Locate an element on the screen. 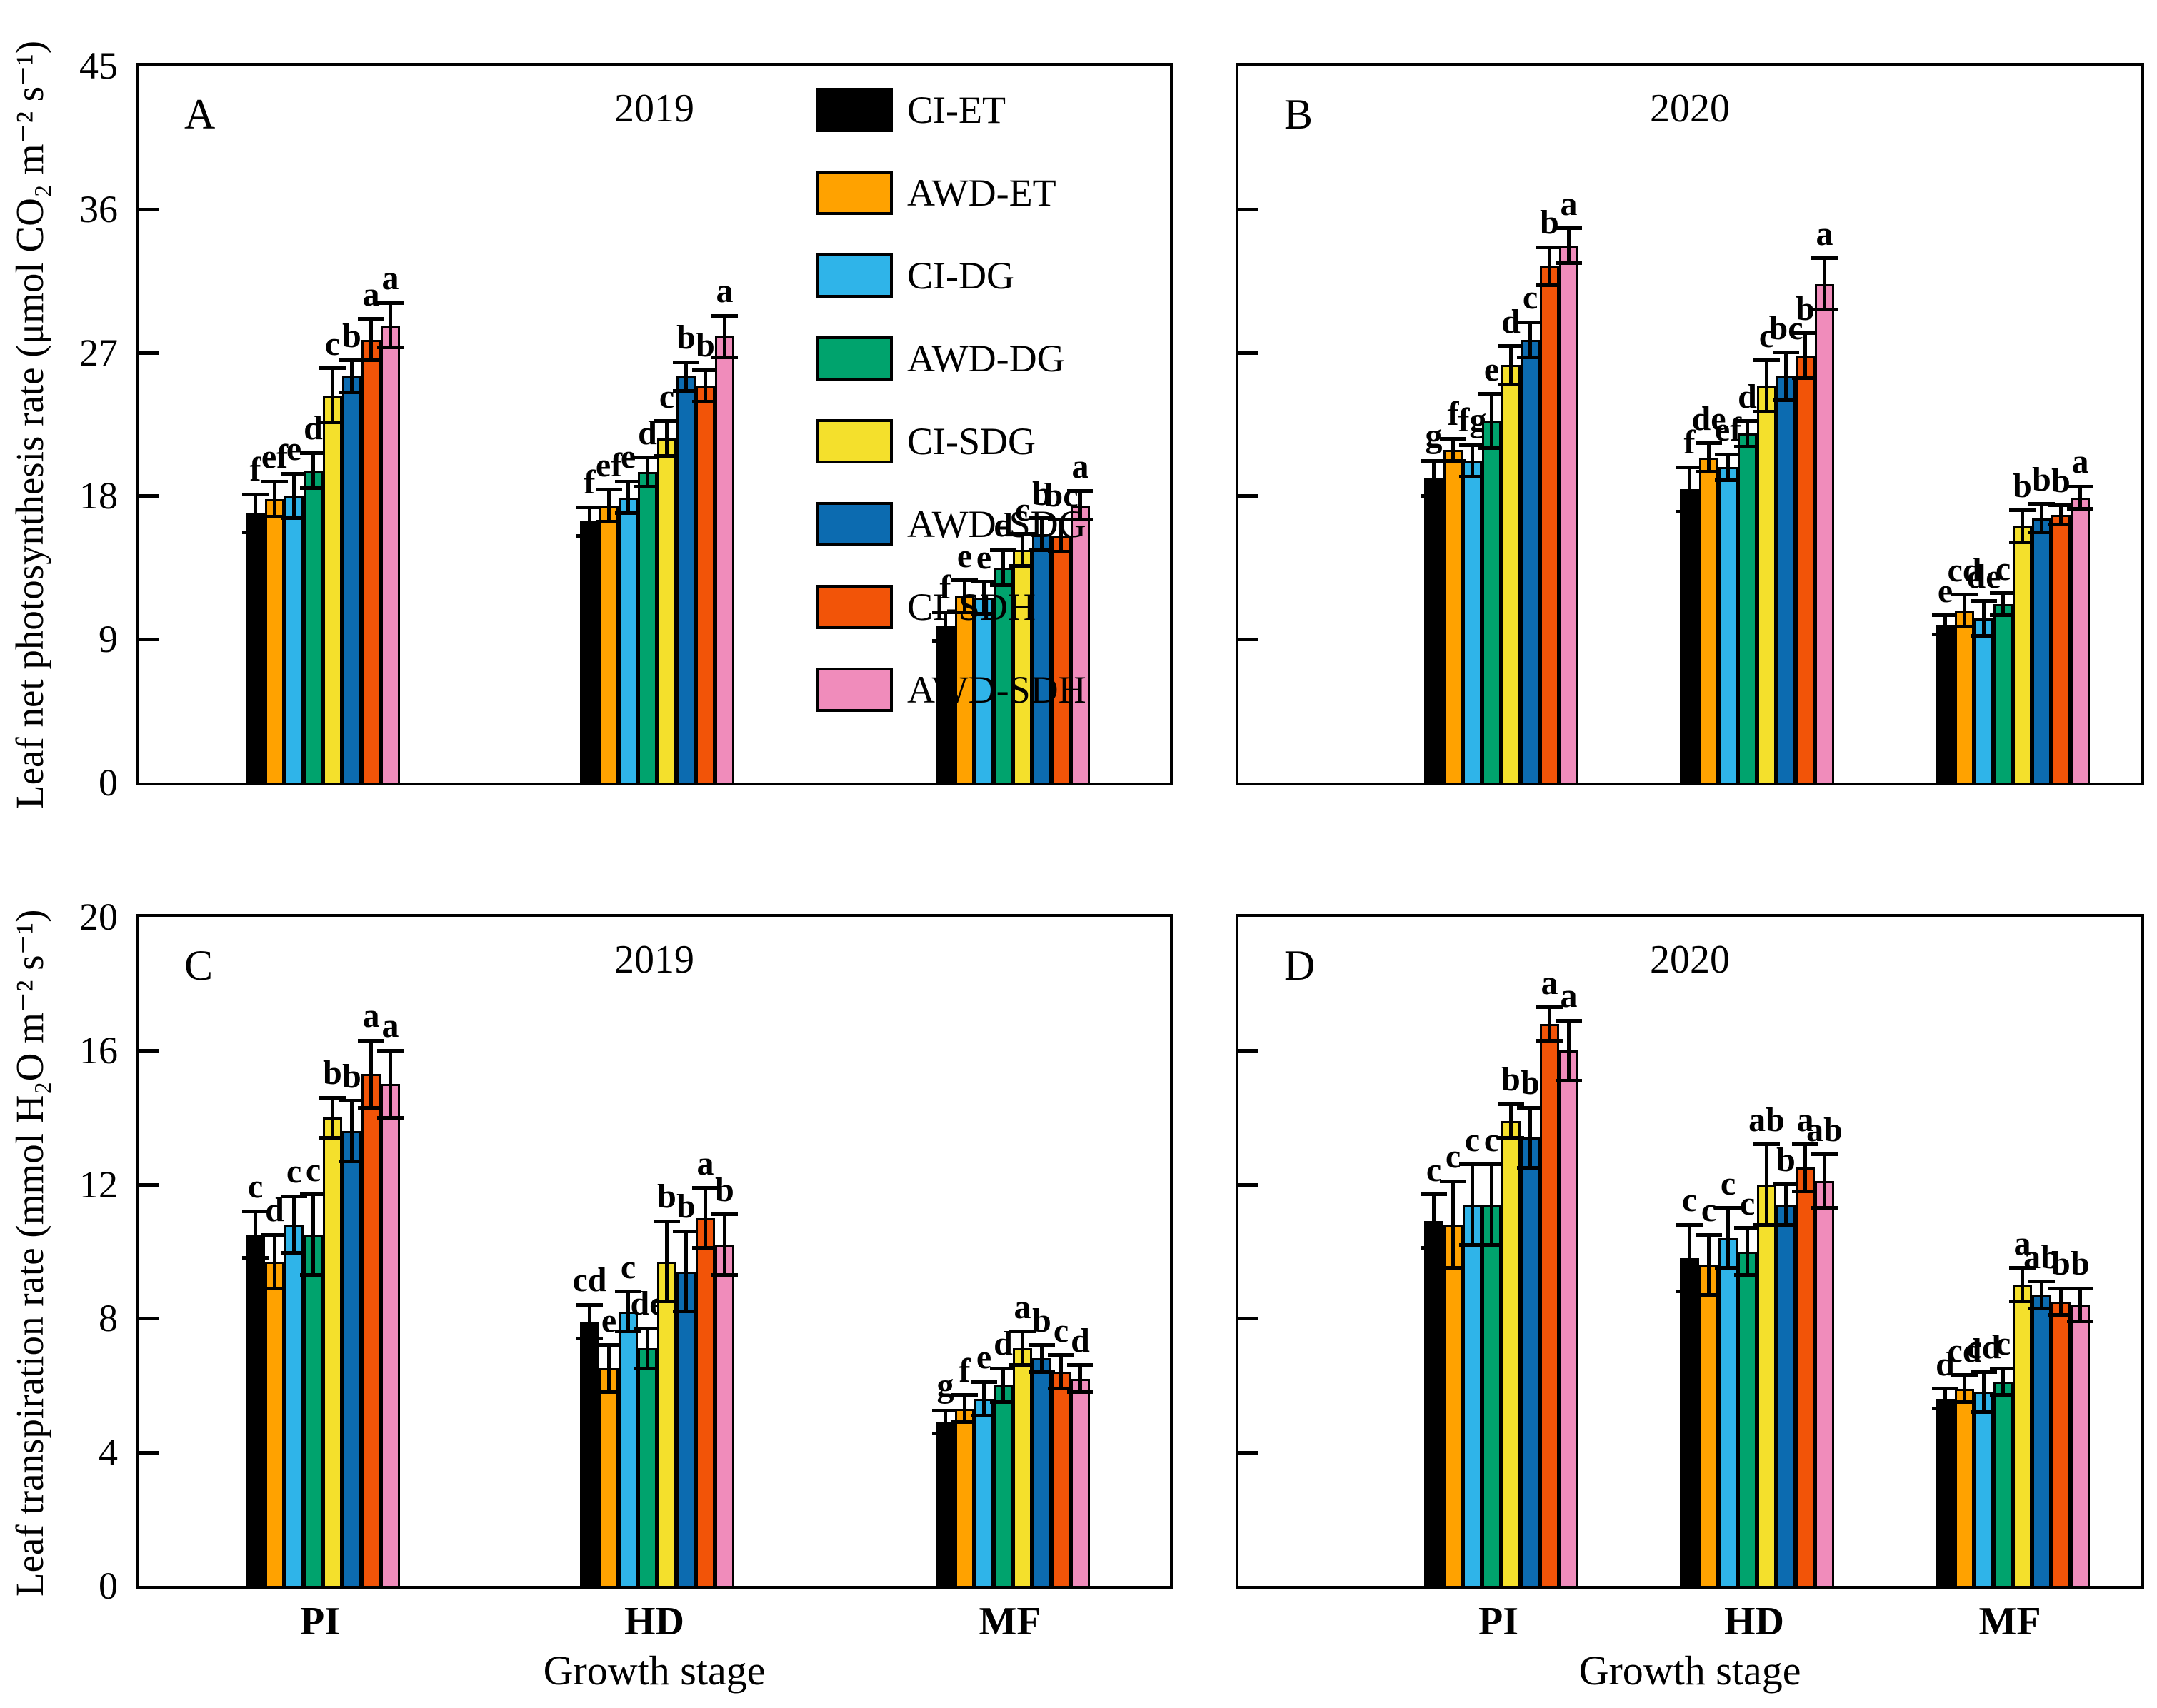 This screenshot has width=2157, height=1708. bar-awd-et-mf: cd is located at coordinates (1965, 1459).